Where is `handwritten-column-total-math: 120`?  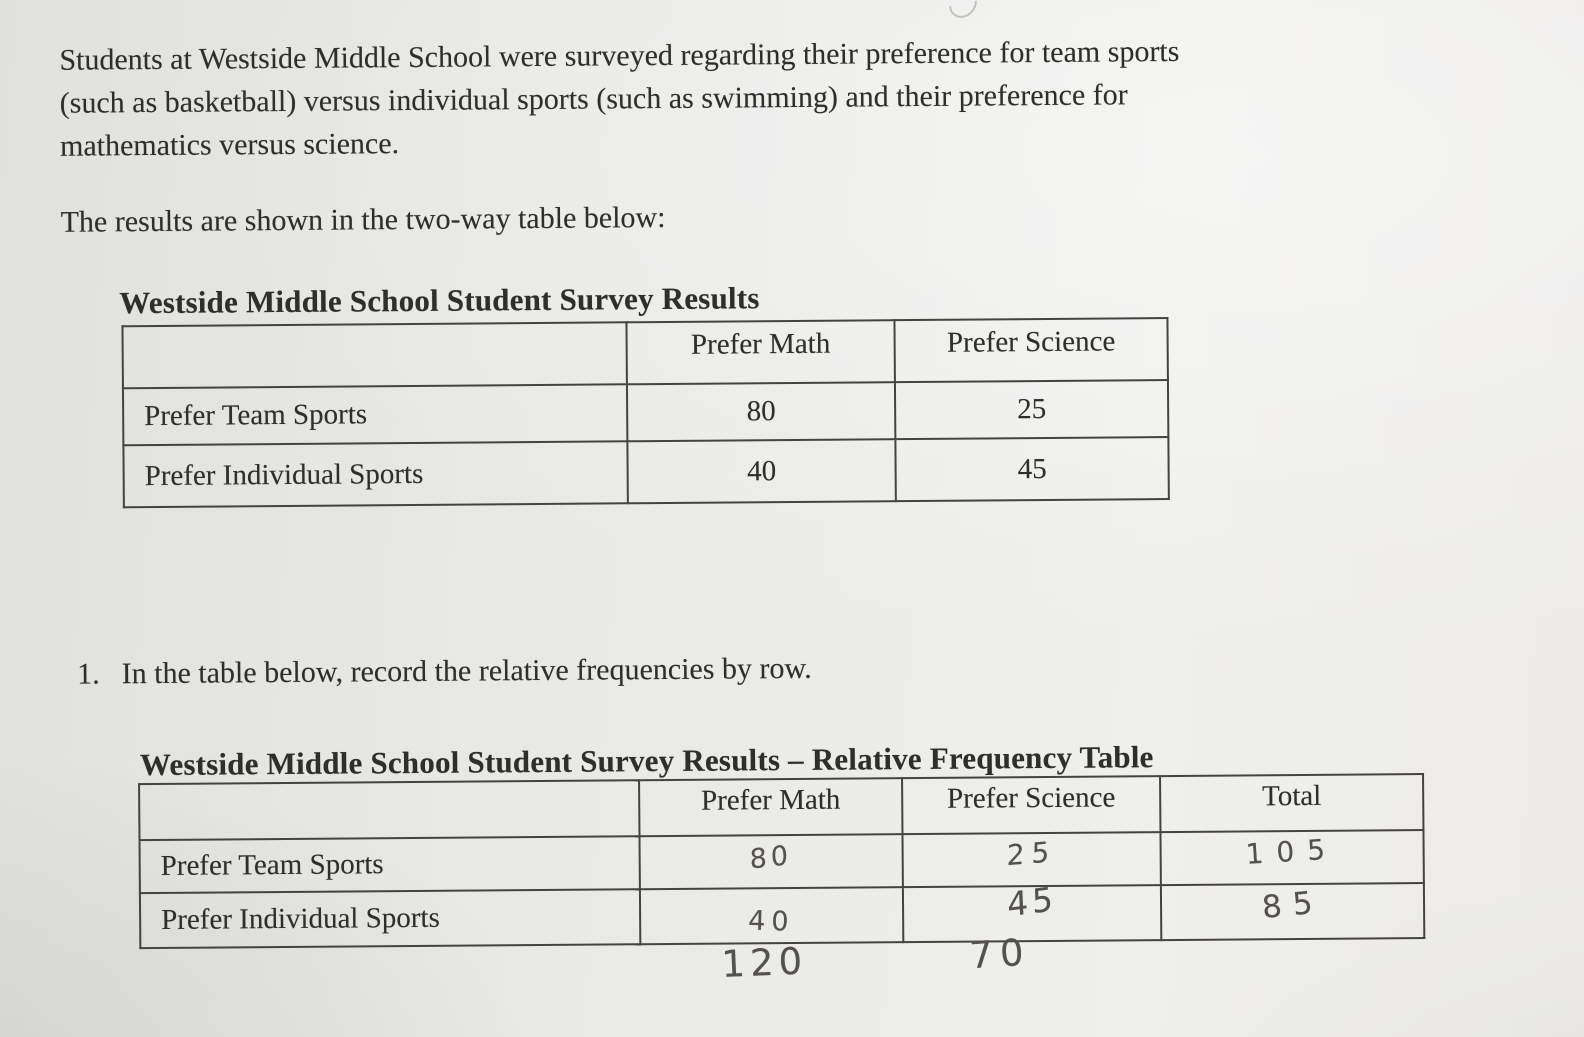 handwritten-column-total-math: 120 is located at coordinates (764, 963).